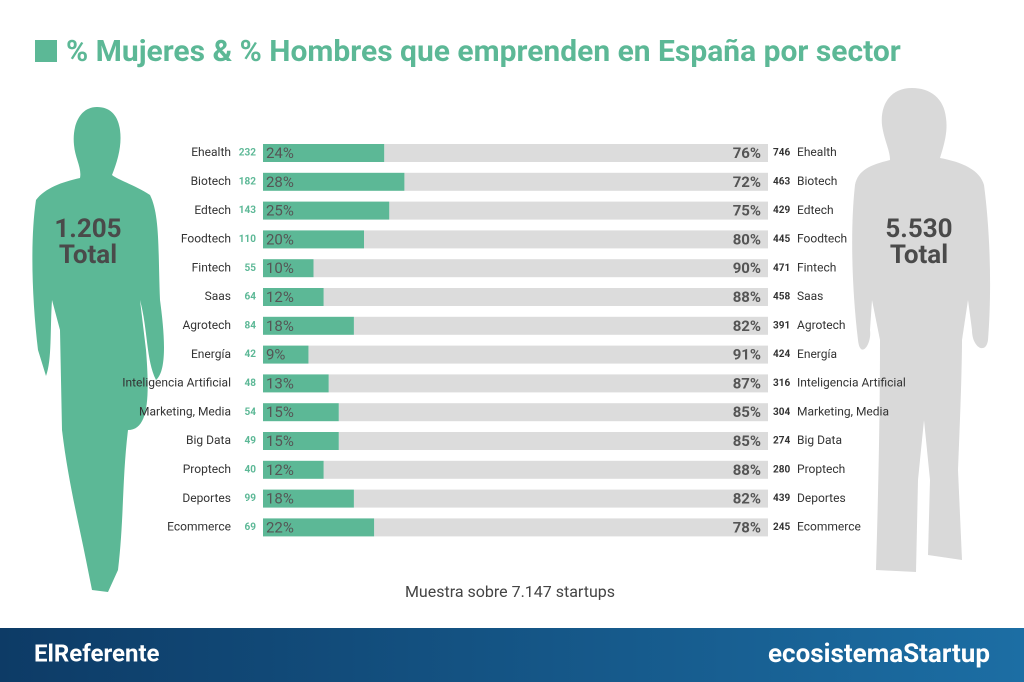 The image size is (1024, 682). I want to click on women-count: 69, so click(251, 527).